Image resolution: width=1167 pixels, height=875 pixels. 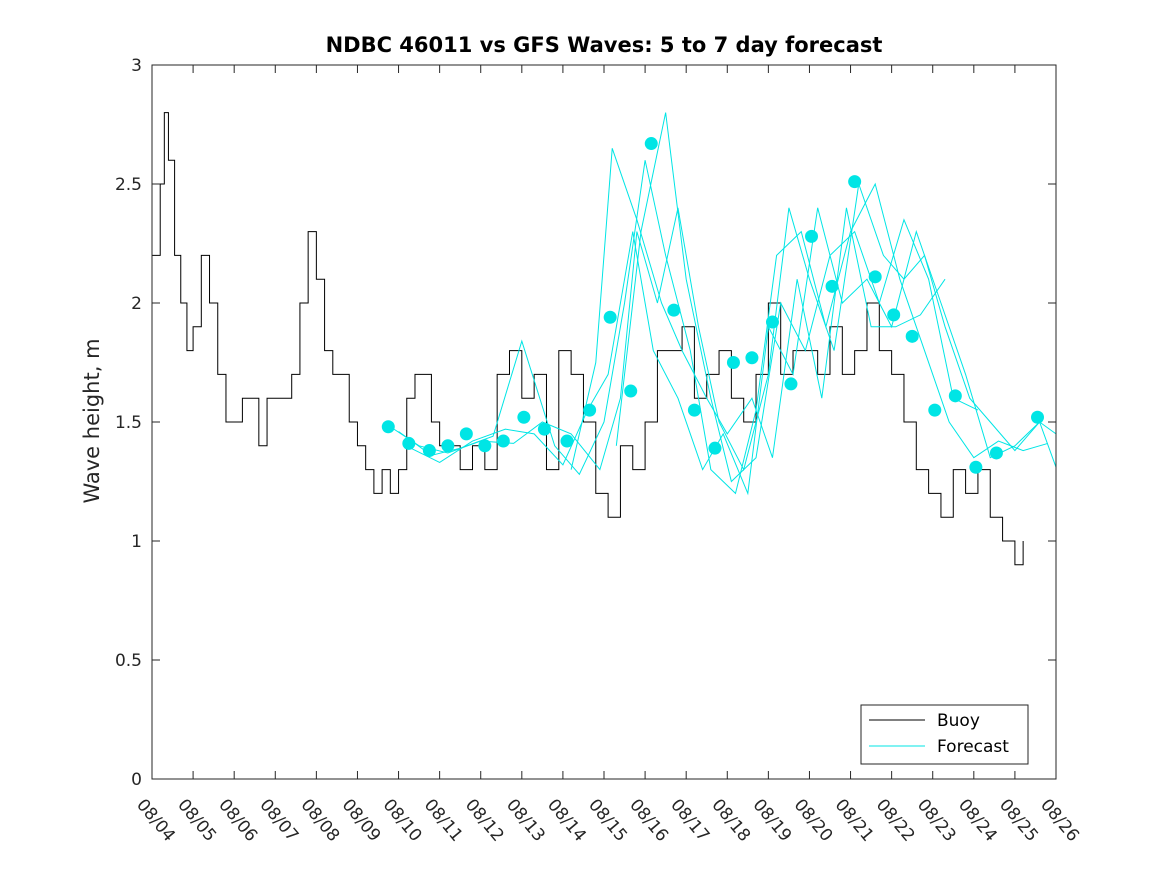 I want to click on y-tick-label: 2, so click(x=136, y=304).